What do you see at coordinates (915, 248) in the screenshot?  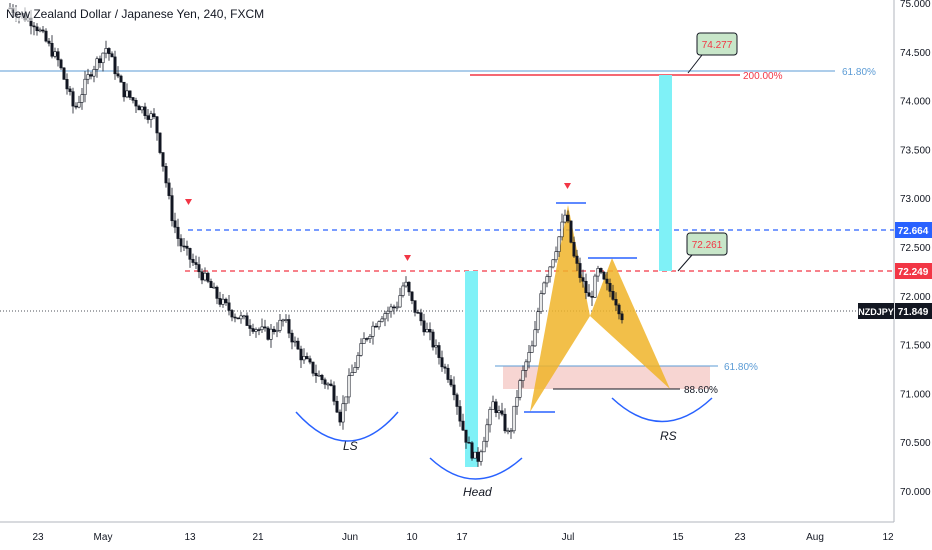 I see `price-tick-label: 72.500` at bounding box center [915, 248].